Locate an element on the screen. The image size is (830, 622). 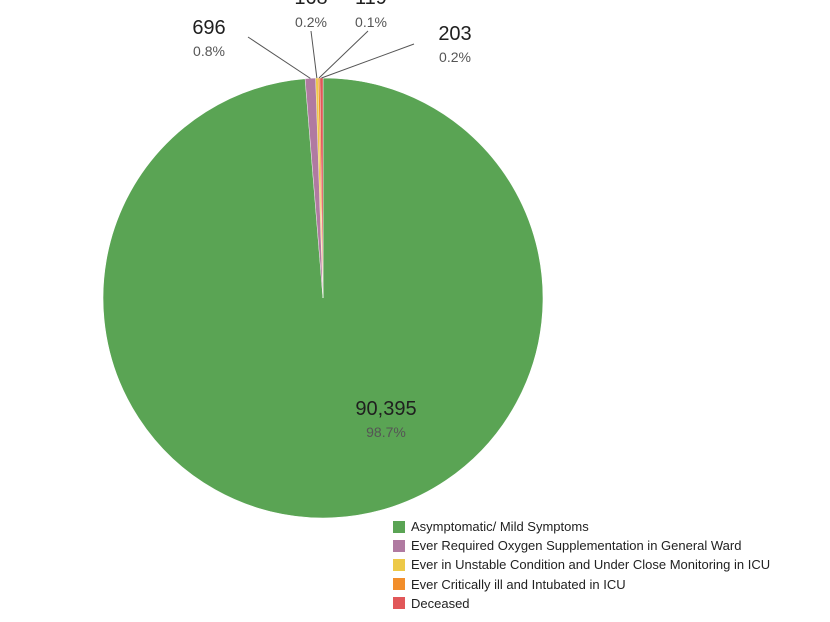
value-label-2: 168 is located at coordinates (310, 4).